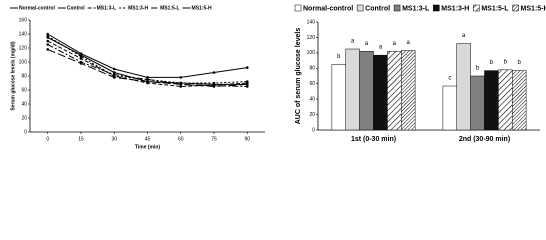 This screenshot has height=240, width=546. I want to click on x-tick-label: 2nd (30-90 min), so click(484, 139).